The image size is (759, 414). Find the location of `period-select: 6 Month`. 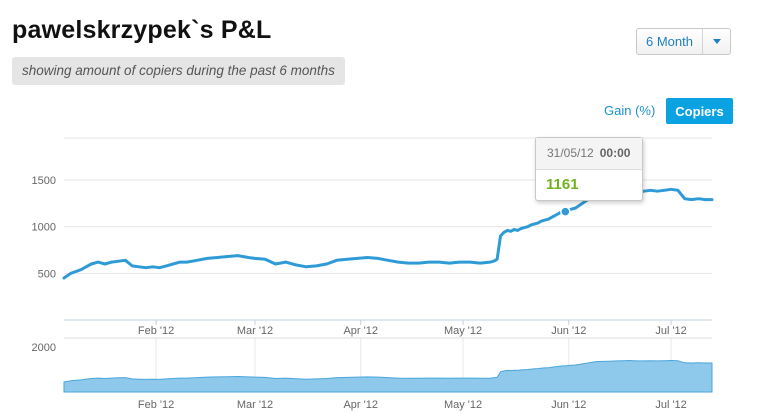

period-select: 6 Month is located at coordinates (683, 41).